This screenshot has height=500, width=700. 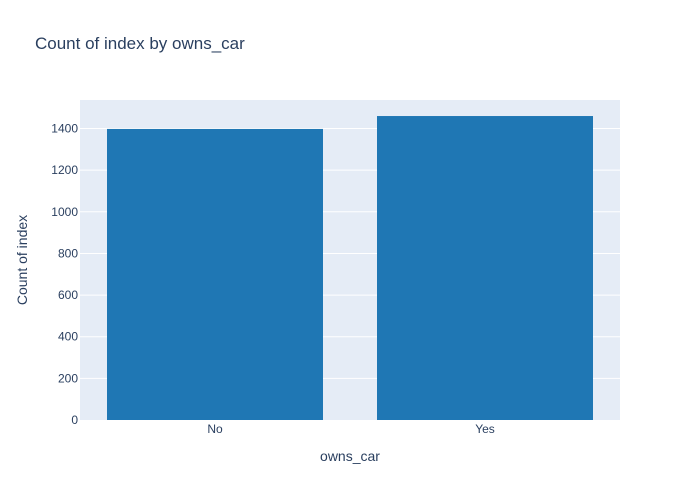 I want to click on y-tick-label: 1000, so click(x=64, y=212).